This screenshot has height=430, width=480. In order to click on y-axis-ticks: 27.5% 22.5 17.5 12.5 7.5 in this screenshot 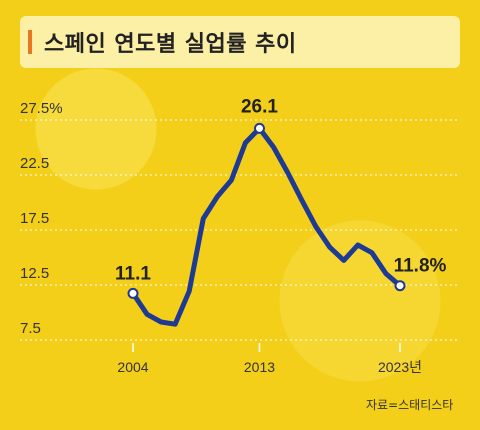, I will do `click(41, 218)`.